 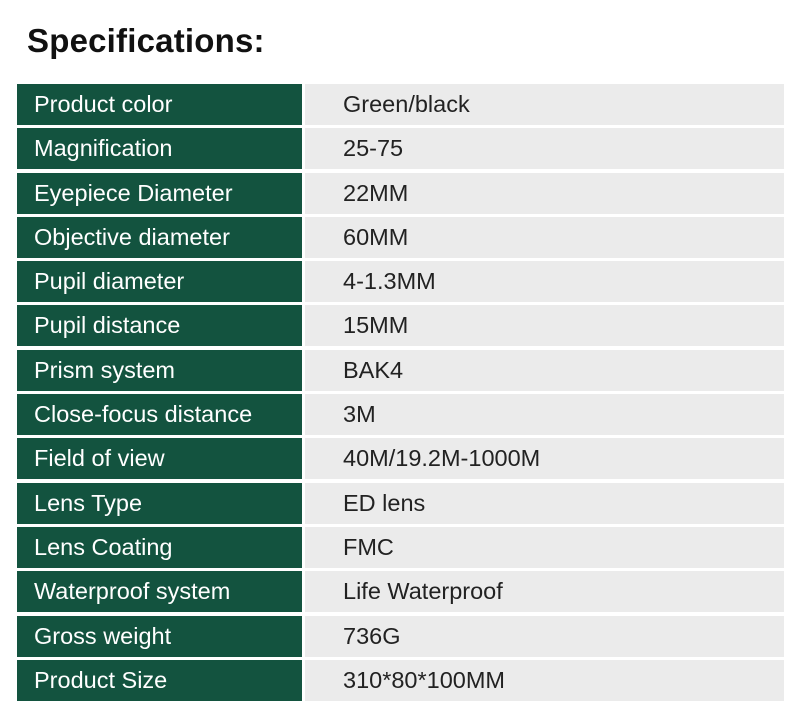 What do you see at coordinates (544, 104) in the screenshot?
I see `spec-value: Green/black` at bounding box center [544, 104].